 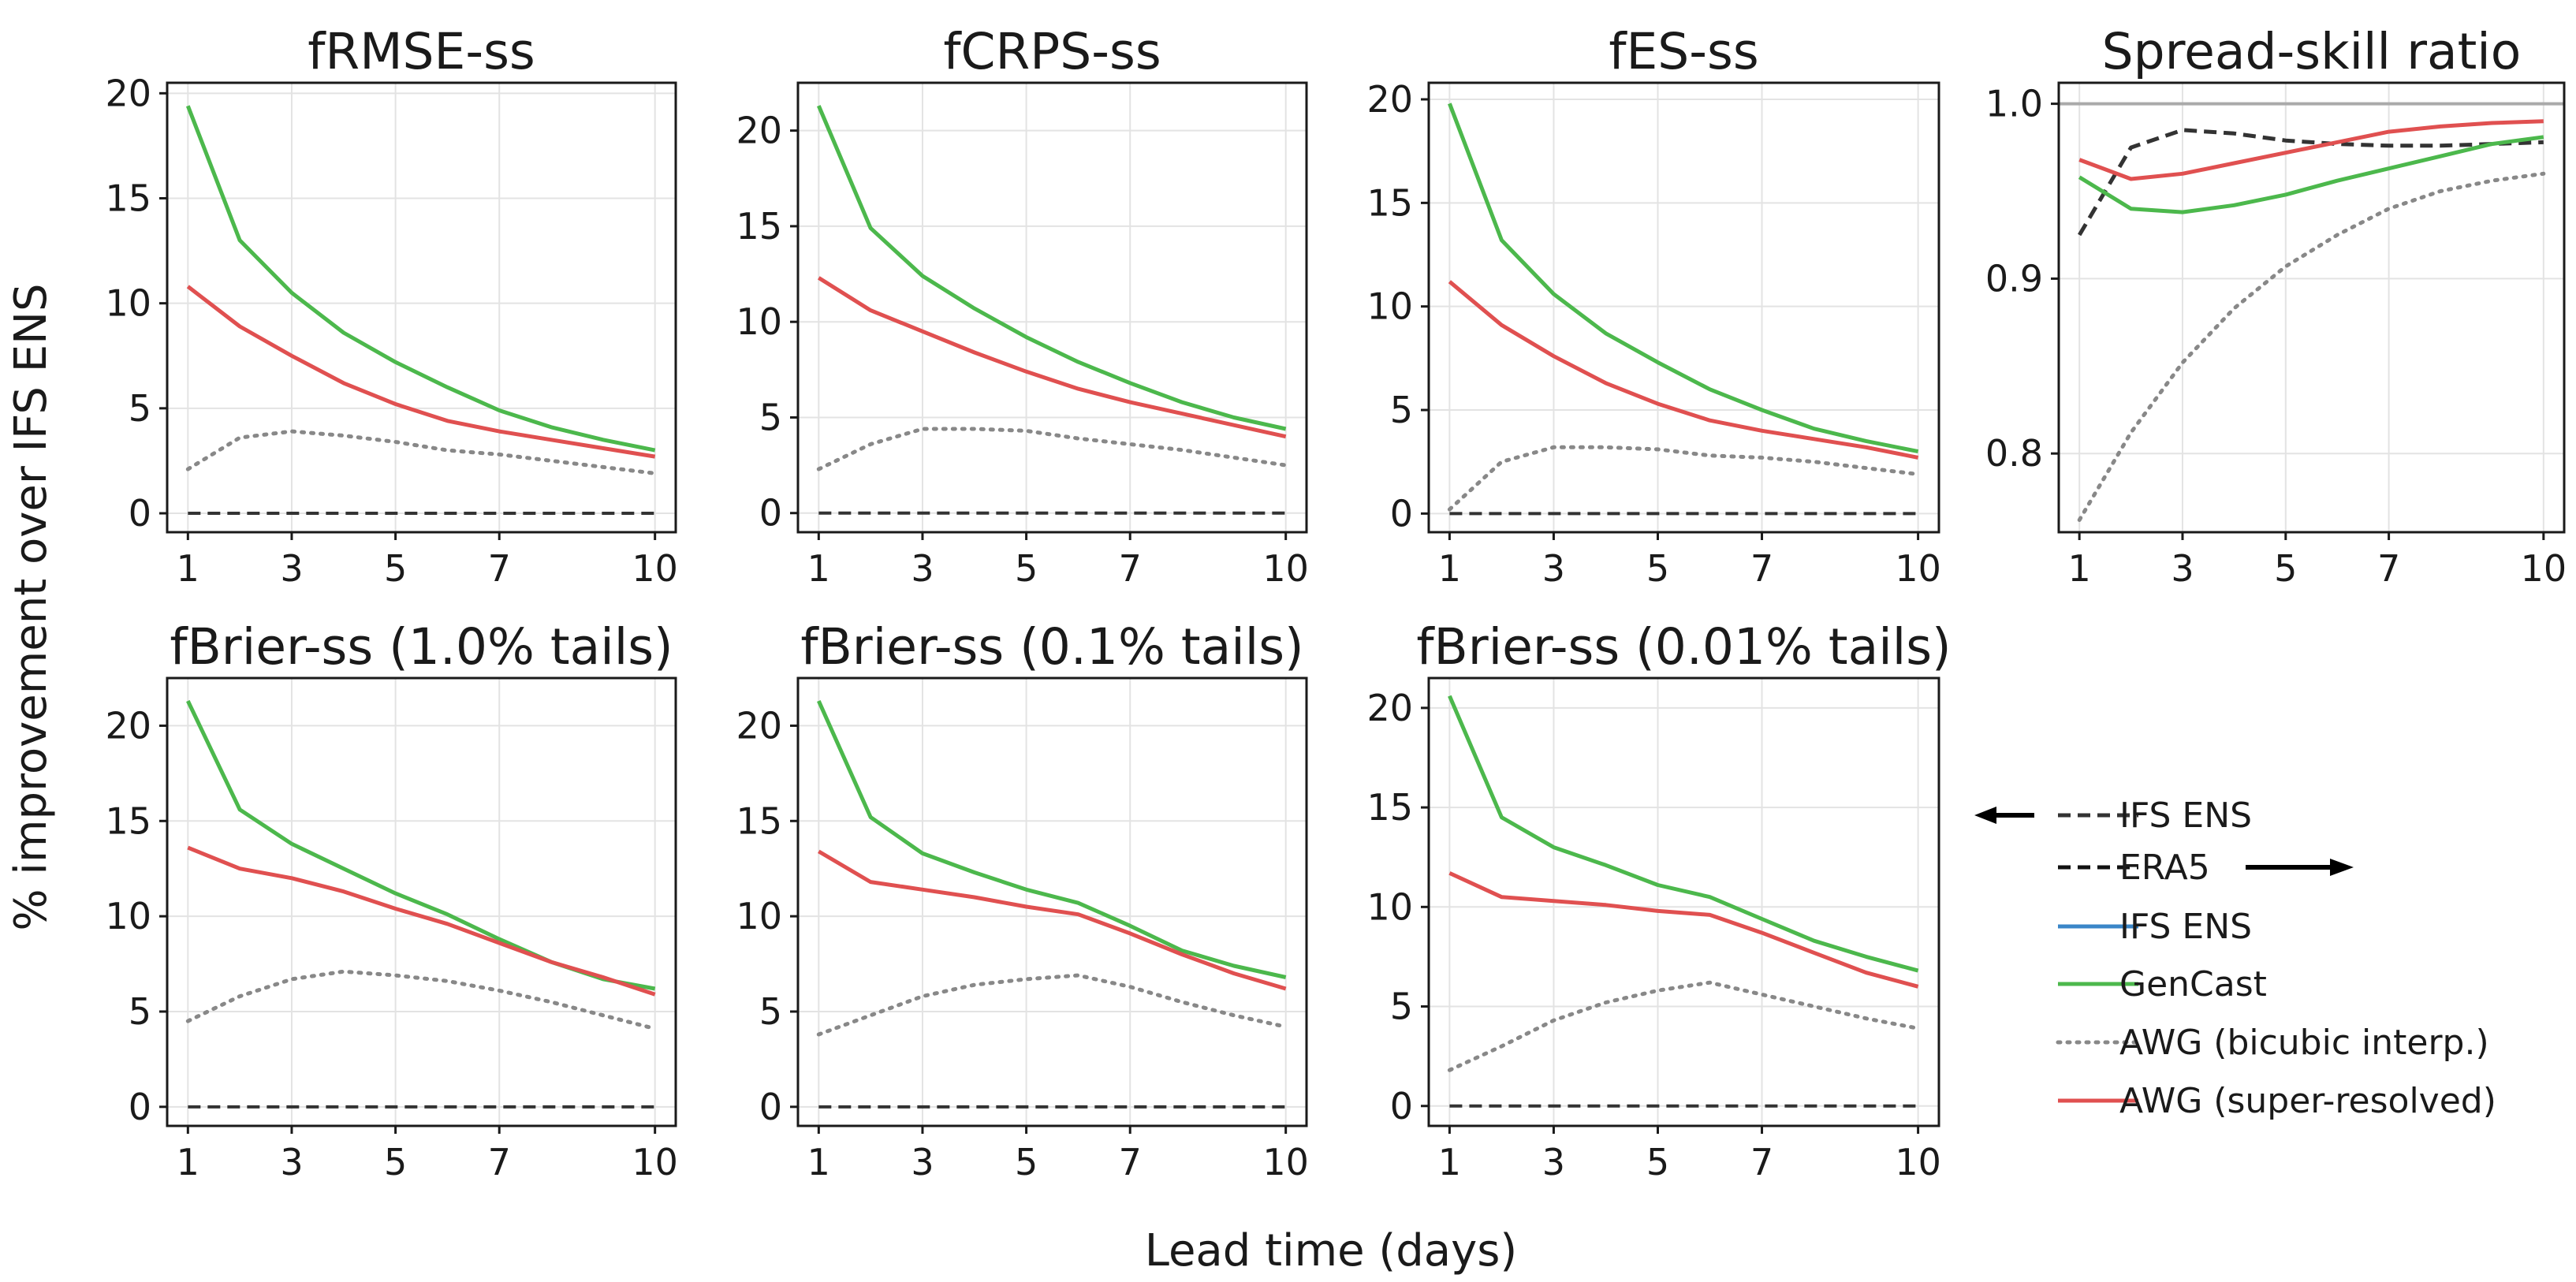 I want to click on chart-title: fES-ss, so click(x=1683, y=51).